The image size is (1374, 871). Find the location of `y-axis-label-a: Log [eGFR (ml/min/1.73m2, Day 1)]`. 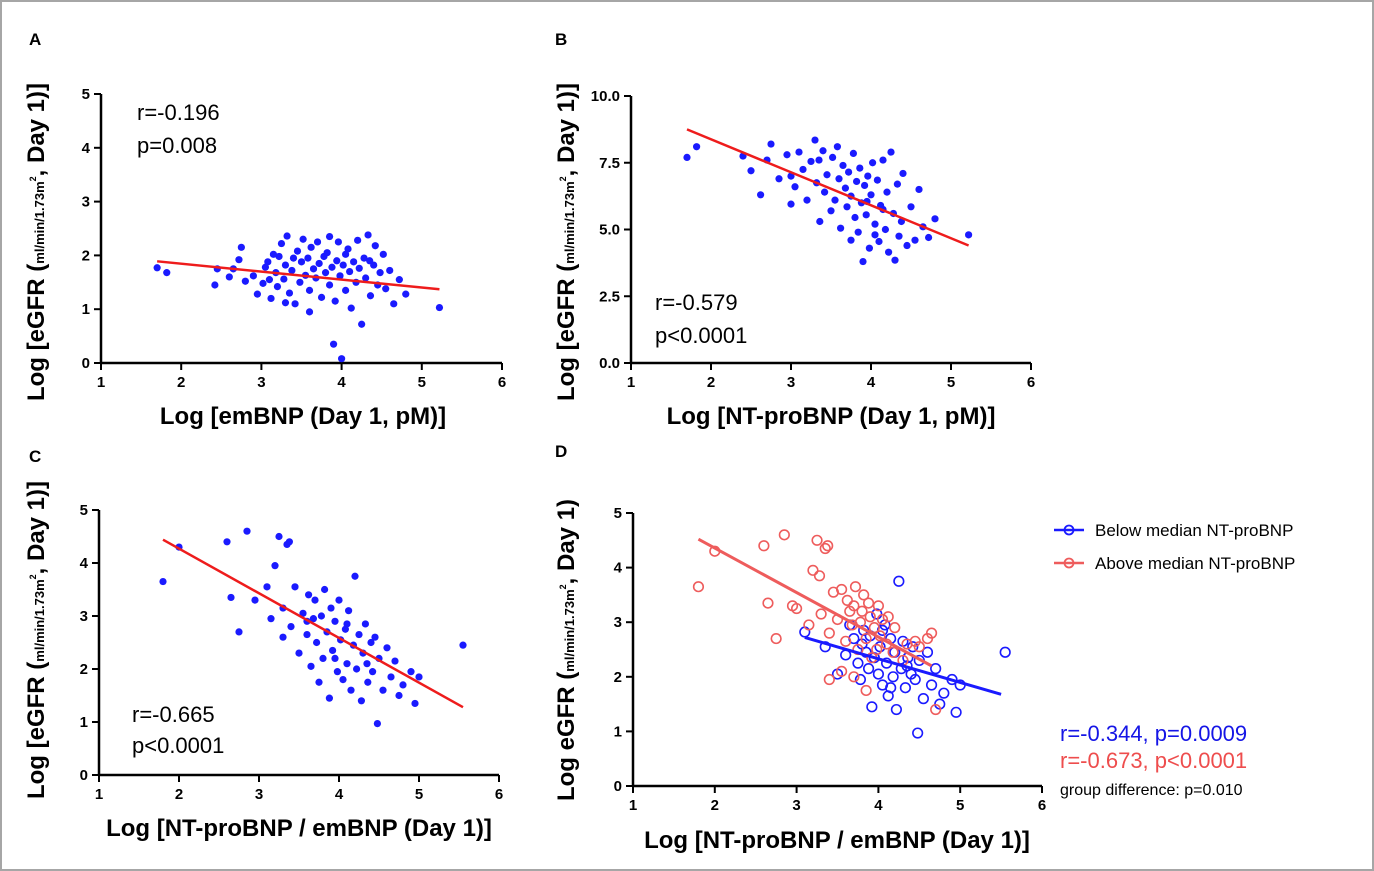

y-axis-label-a: Log [eGFR (ml/min/1.73m2, Day 1)] is located at coordinates (36, 242).